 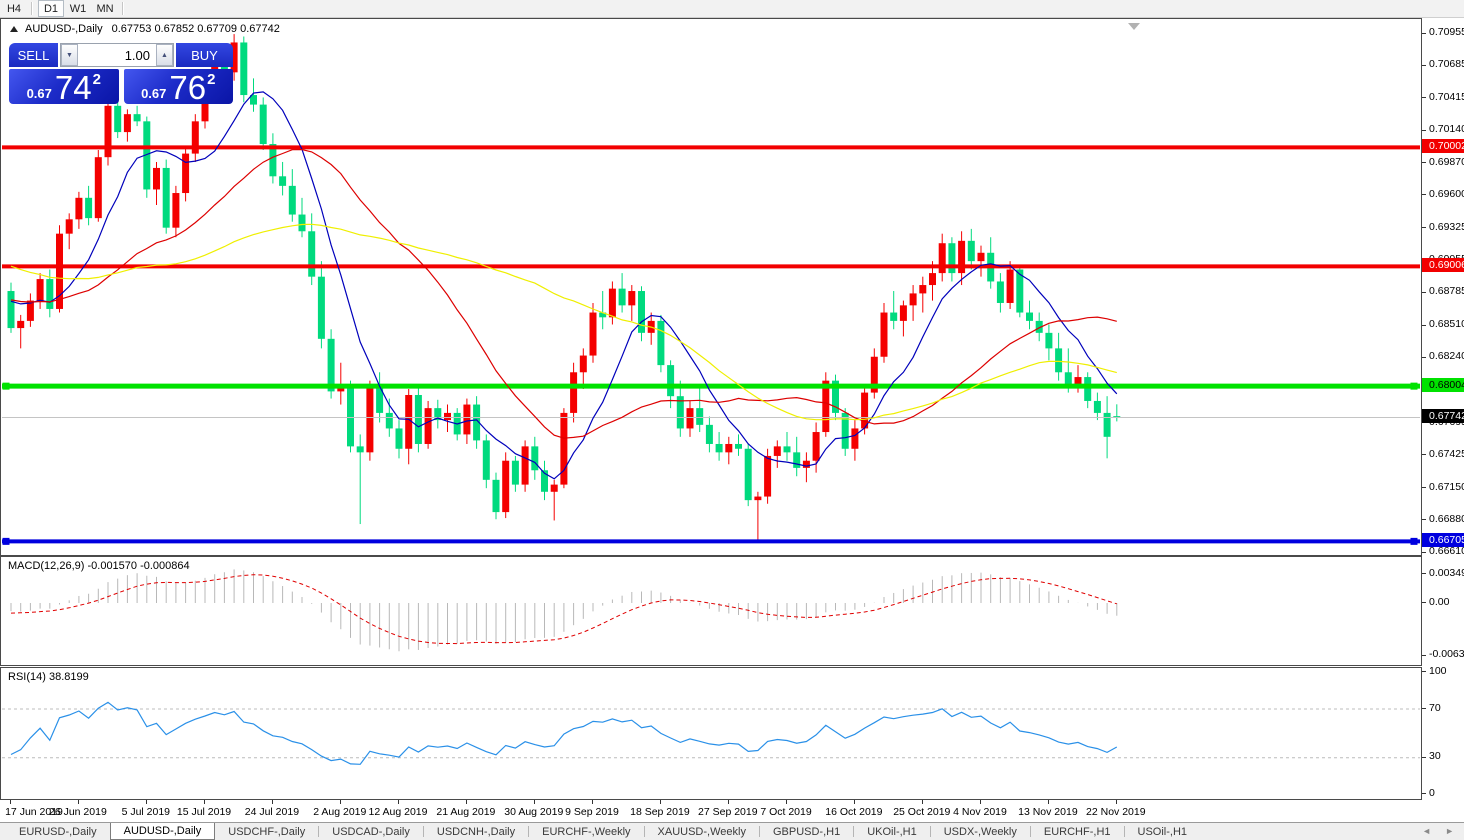 What do you see at coordinates (164, 55) in the screenshot?
I see `volume-increase-icon: ▲` at bounding box center [164, 55].